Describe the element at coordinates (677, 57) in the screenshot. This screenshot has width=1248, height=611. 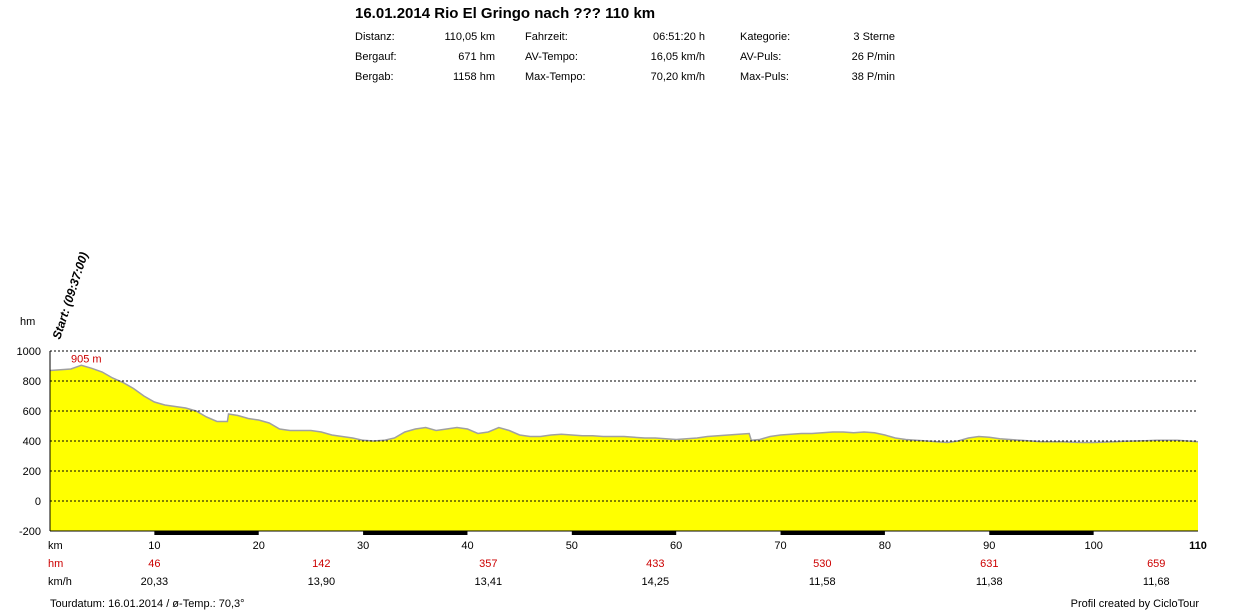
I see `stat-value: 16,05 km/h` at that location.